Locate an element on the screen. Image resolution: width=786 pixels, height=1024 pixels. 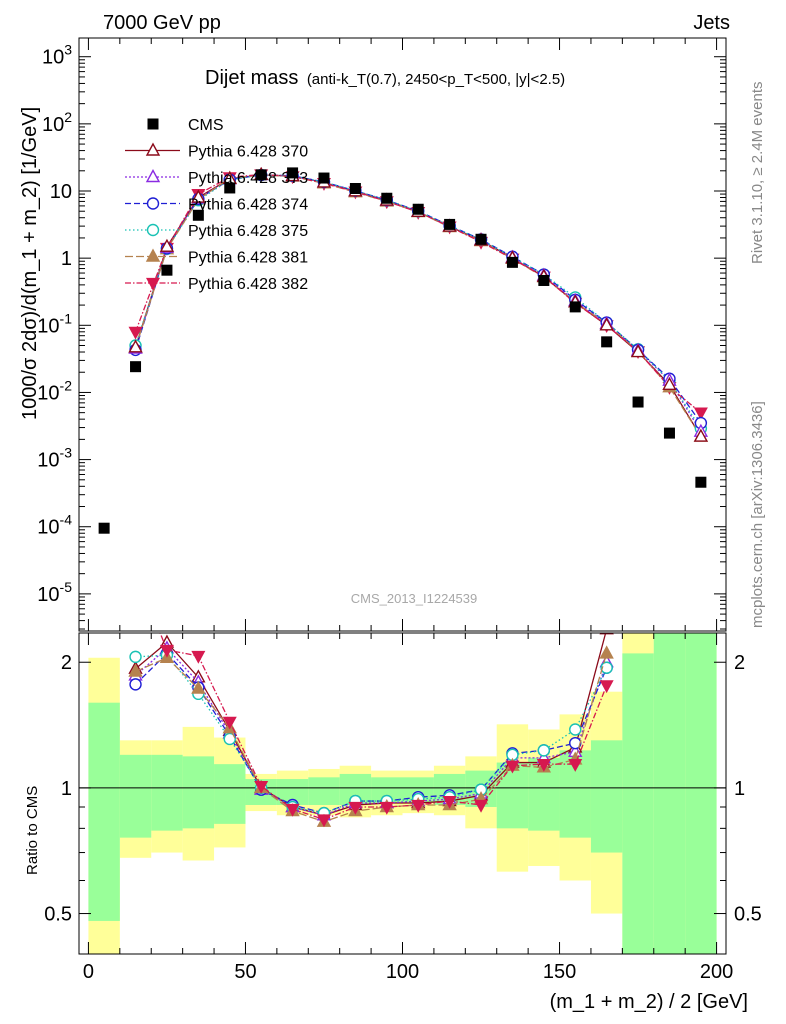
watermark: CMS_2013_I1224539 is located at coordinates (414, 598).